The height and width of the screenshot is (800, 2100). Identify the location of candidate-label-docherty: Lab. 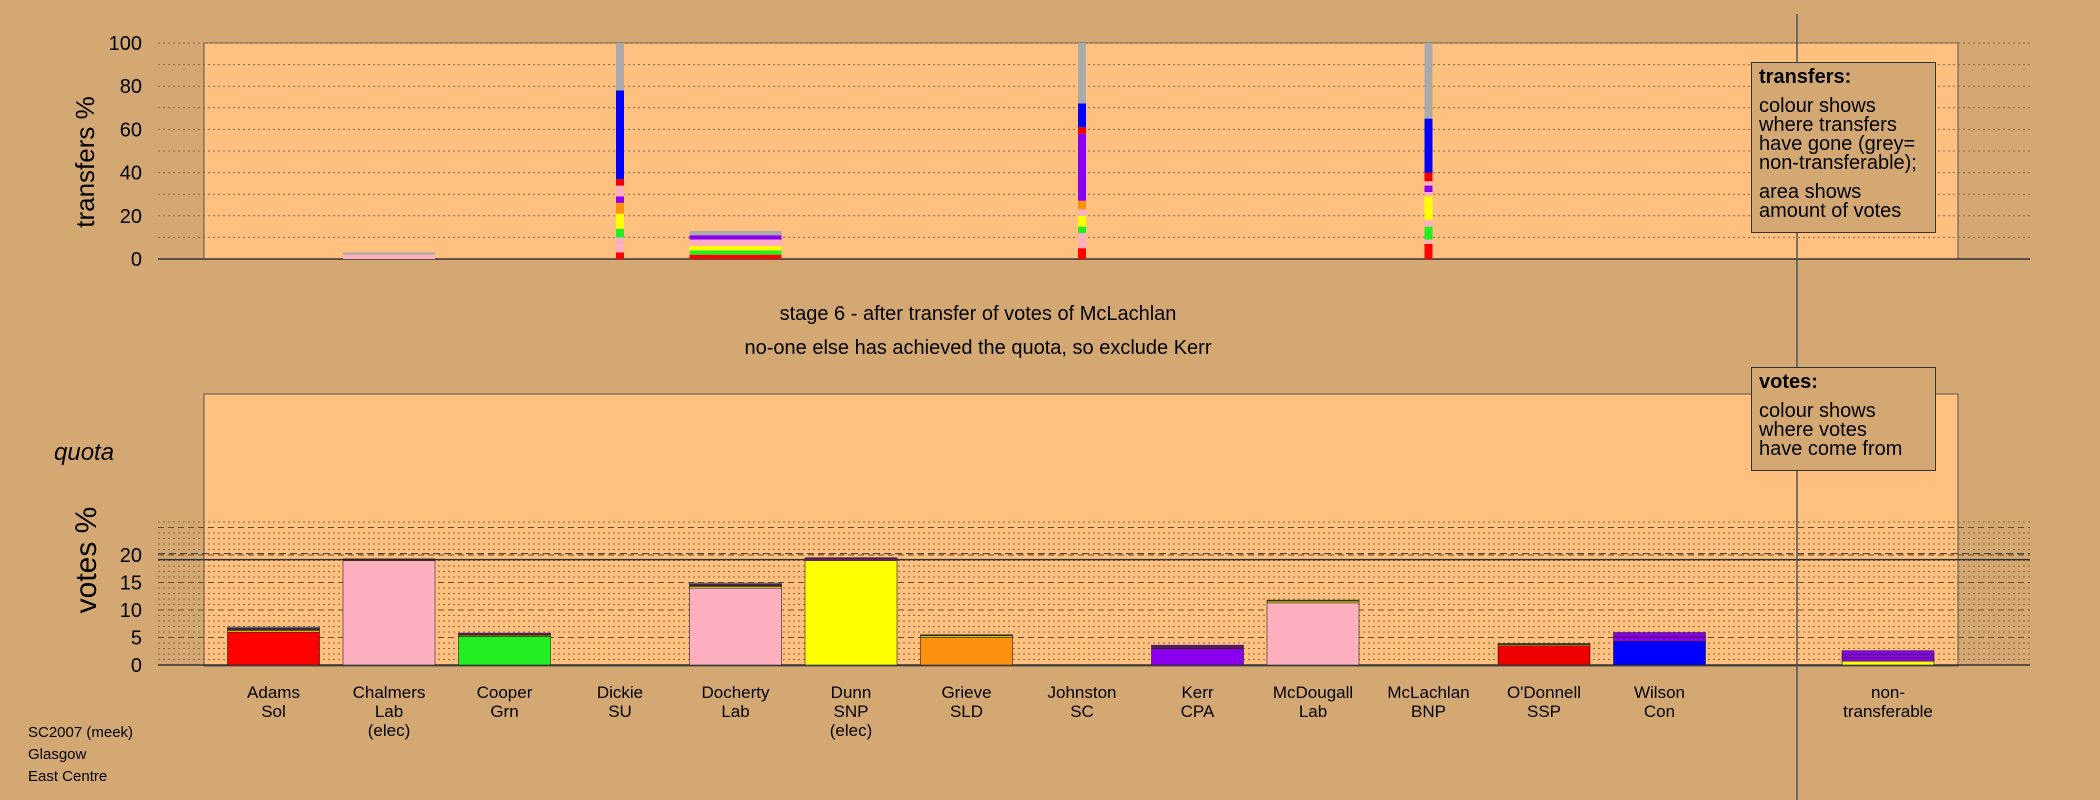
(735, 711).